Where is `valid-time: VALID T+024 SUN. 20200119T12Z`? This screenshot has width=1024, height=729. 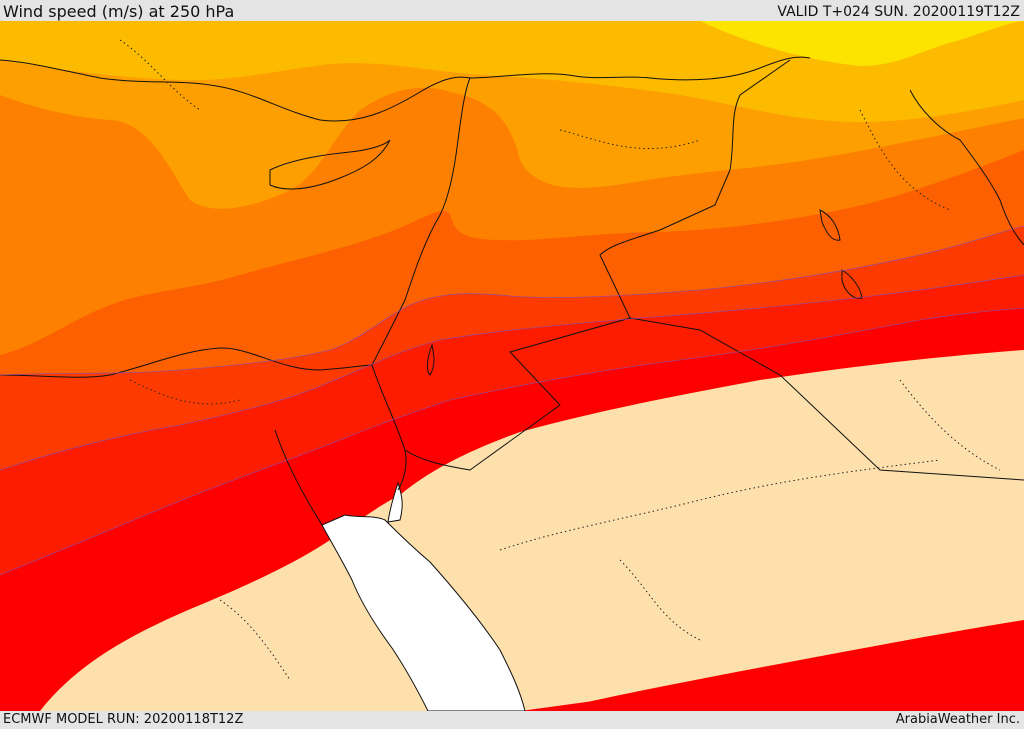
valid-time: VALID T+024 SUN. 20200119T12Z is located at coordinates (898, 12).